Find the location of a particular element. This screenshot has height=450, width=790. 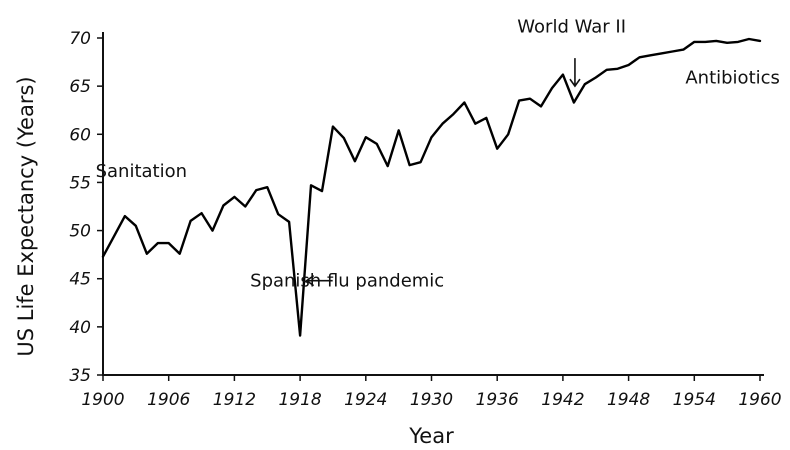

annotation-label: Sanitation is located at coordinates (141, 171).